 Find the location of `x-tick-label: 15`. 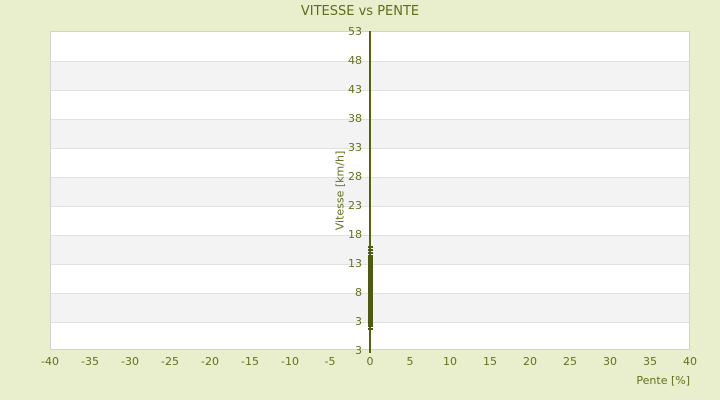

x-tick-label: 15 is located at coordinates (490, 361).